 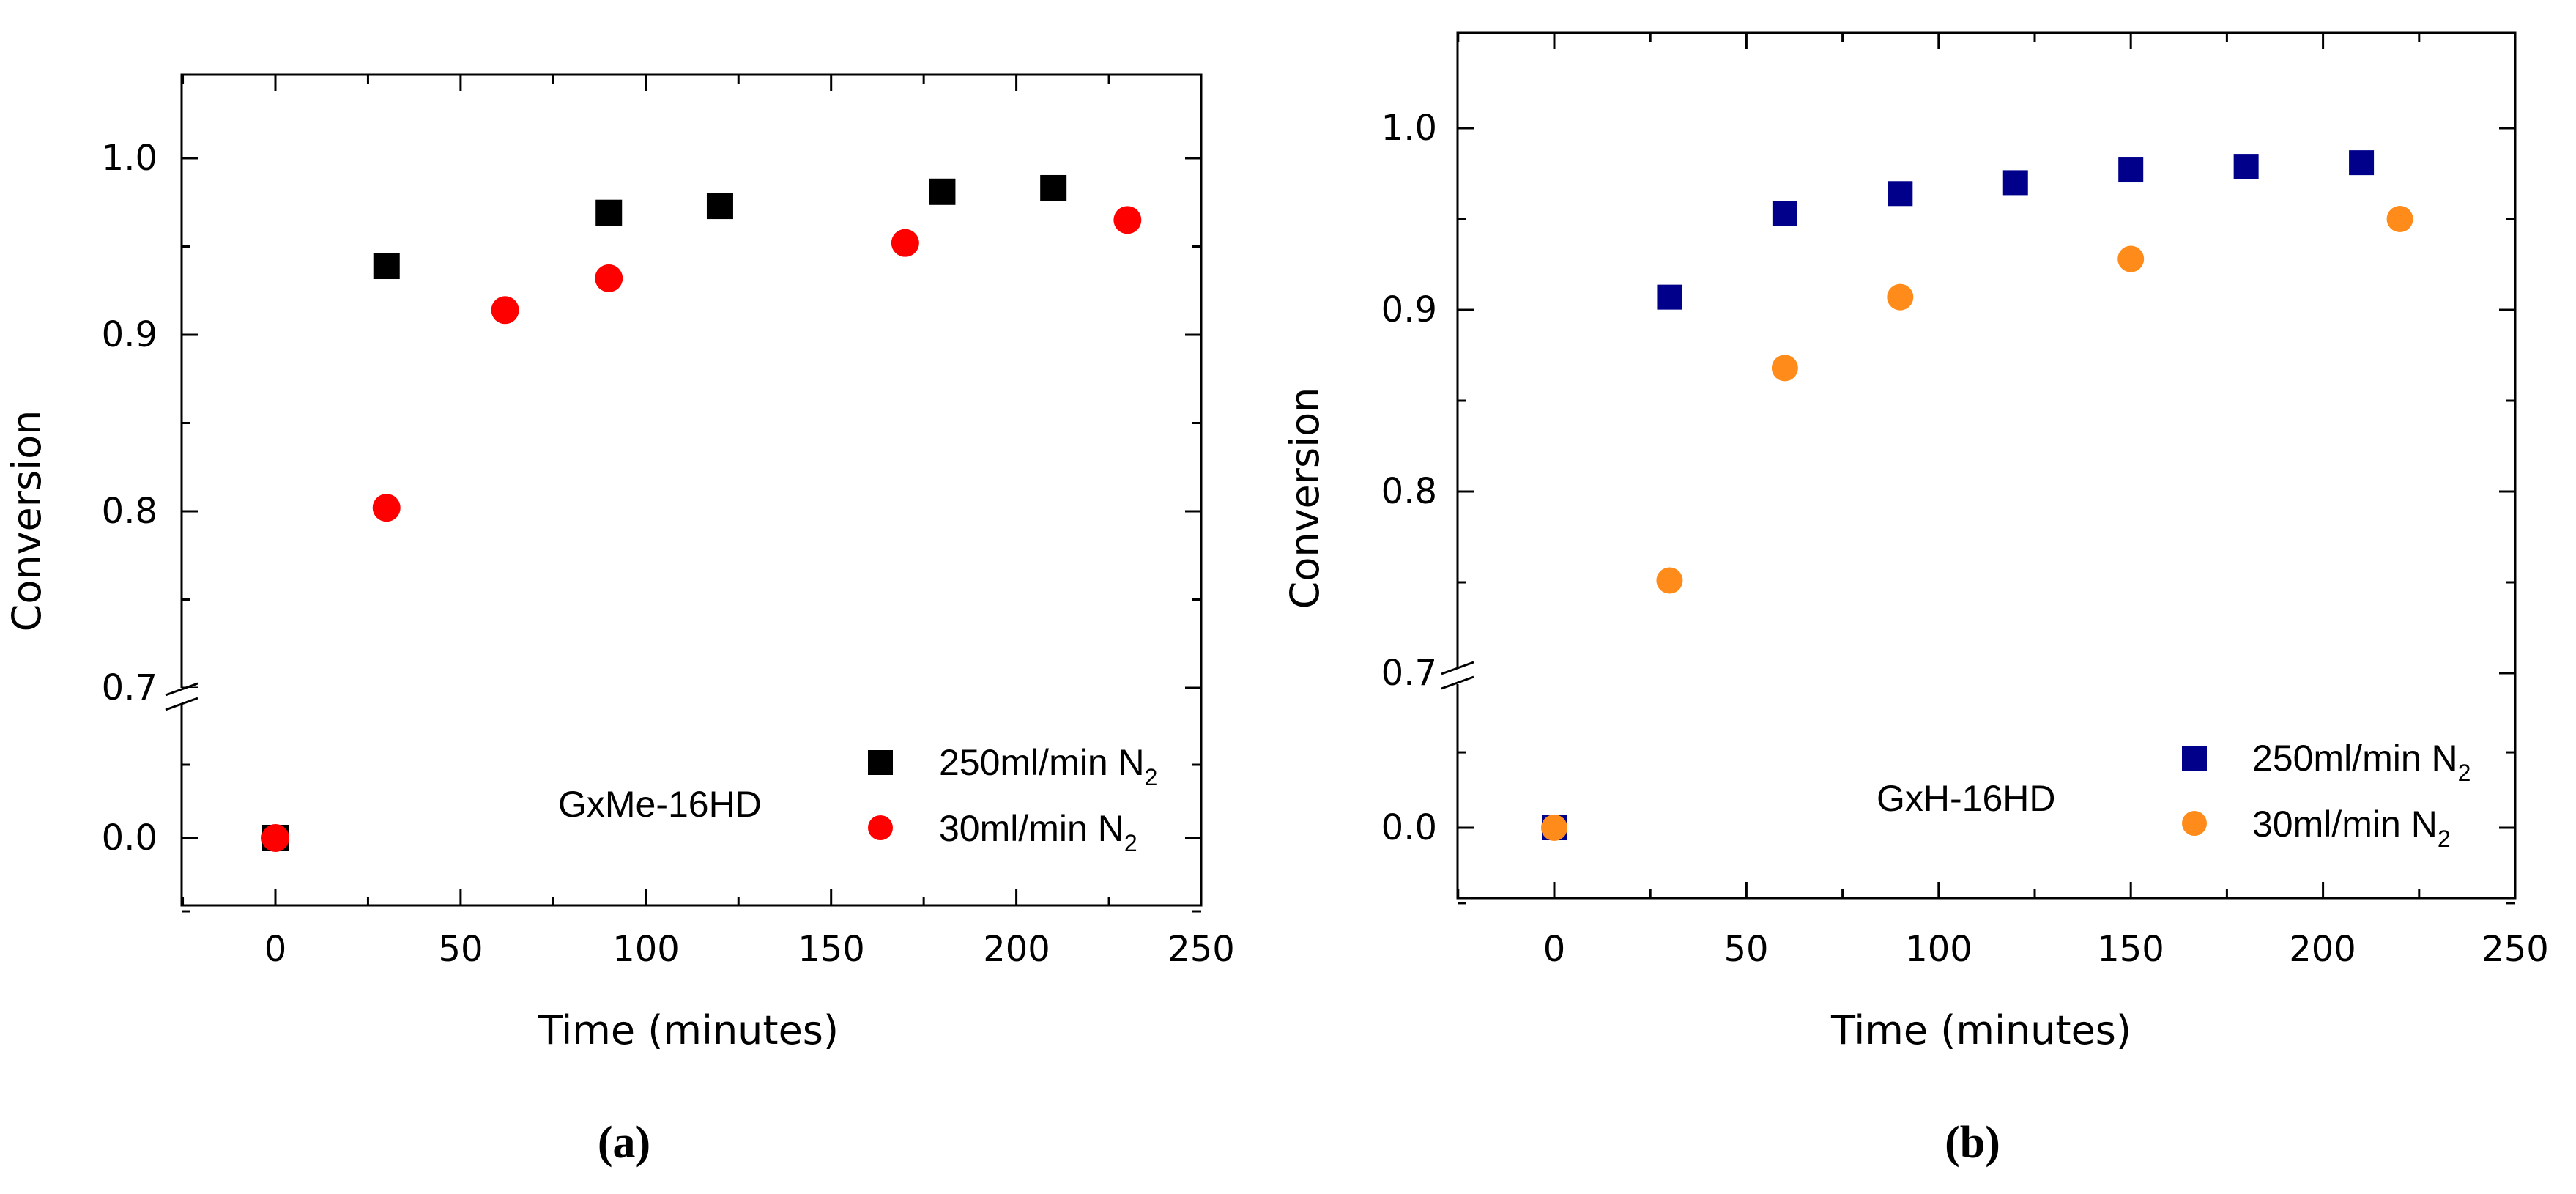 What do you see at coordinates (1972, 1143) in the screenshot?
I see `caption-b: (b)` at bounding box center [1972, 1143].